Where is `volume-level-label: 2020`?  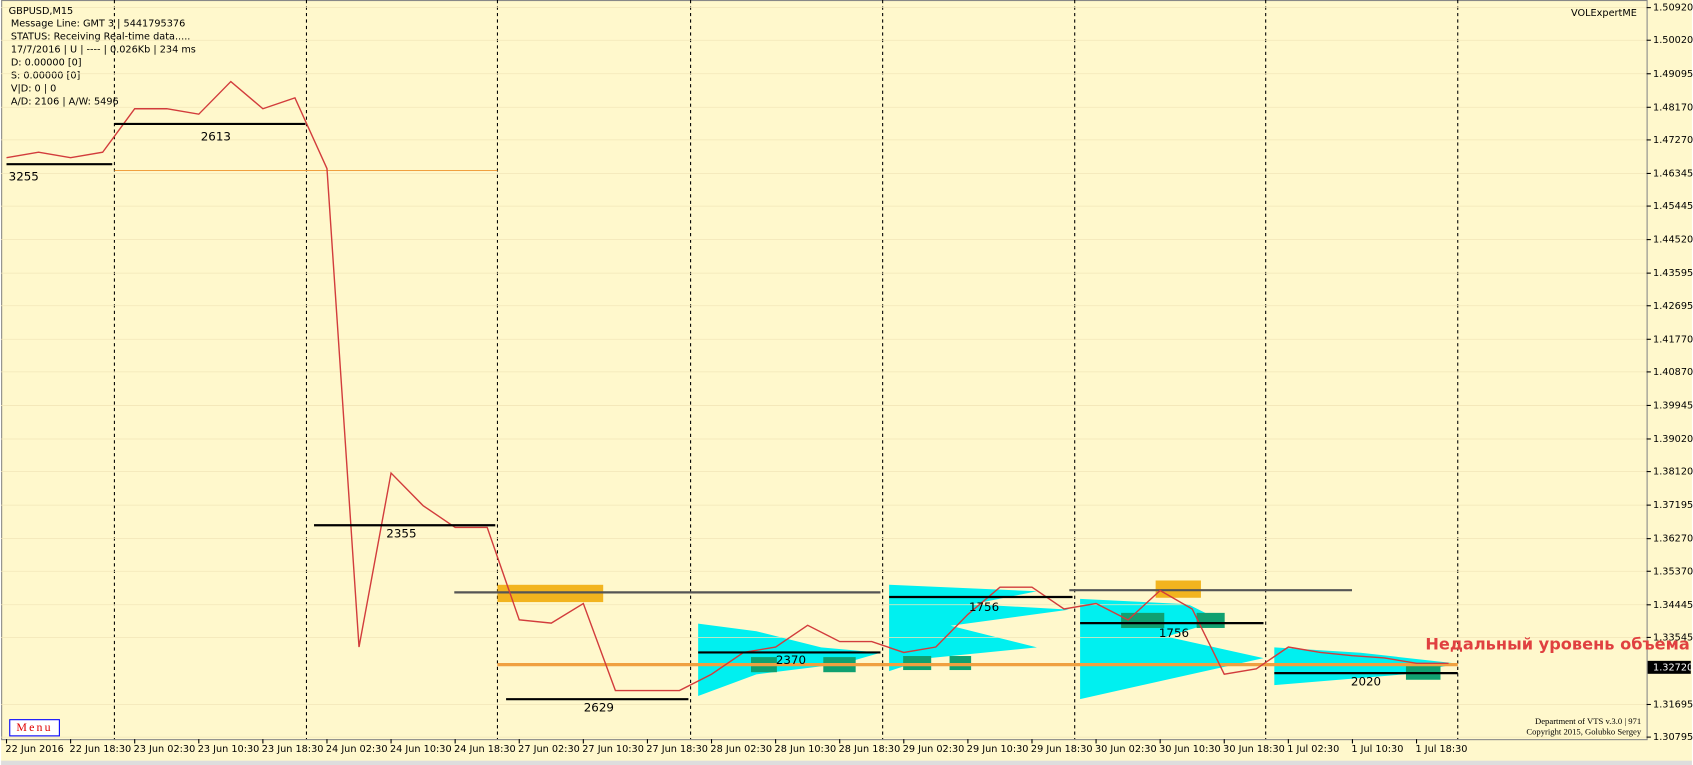
volume-level-label: 2020 is located at coordinates (1366, 681).